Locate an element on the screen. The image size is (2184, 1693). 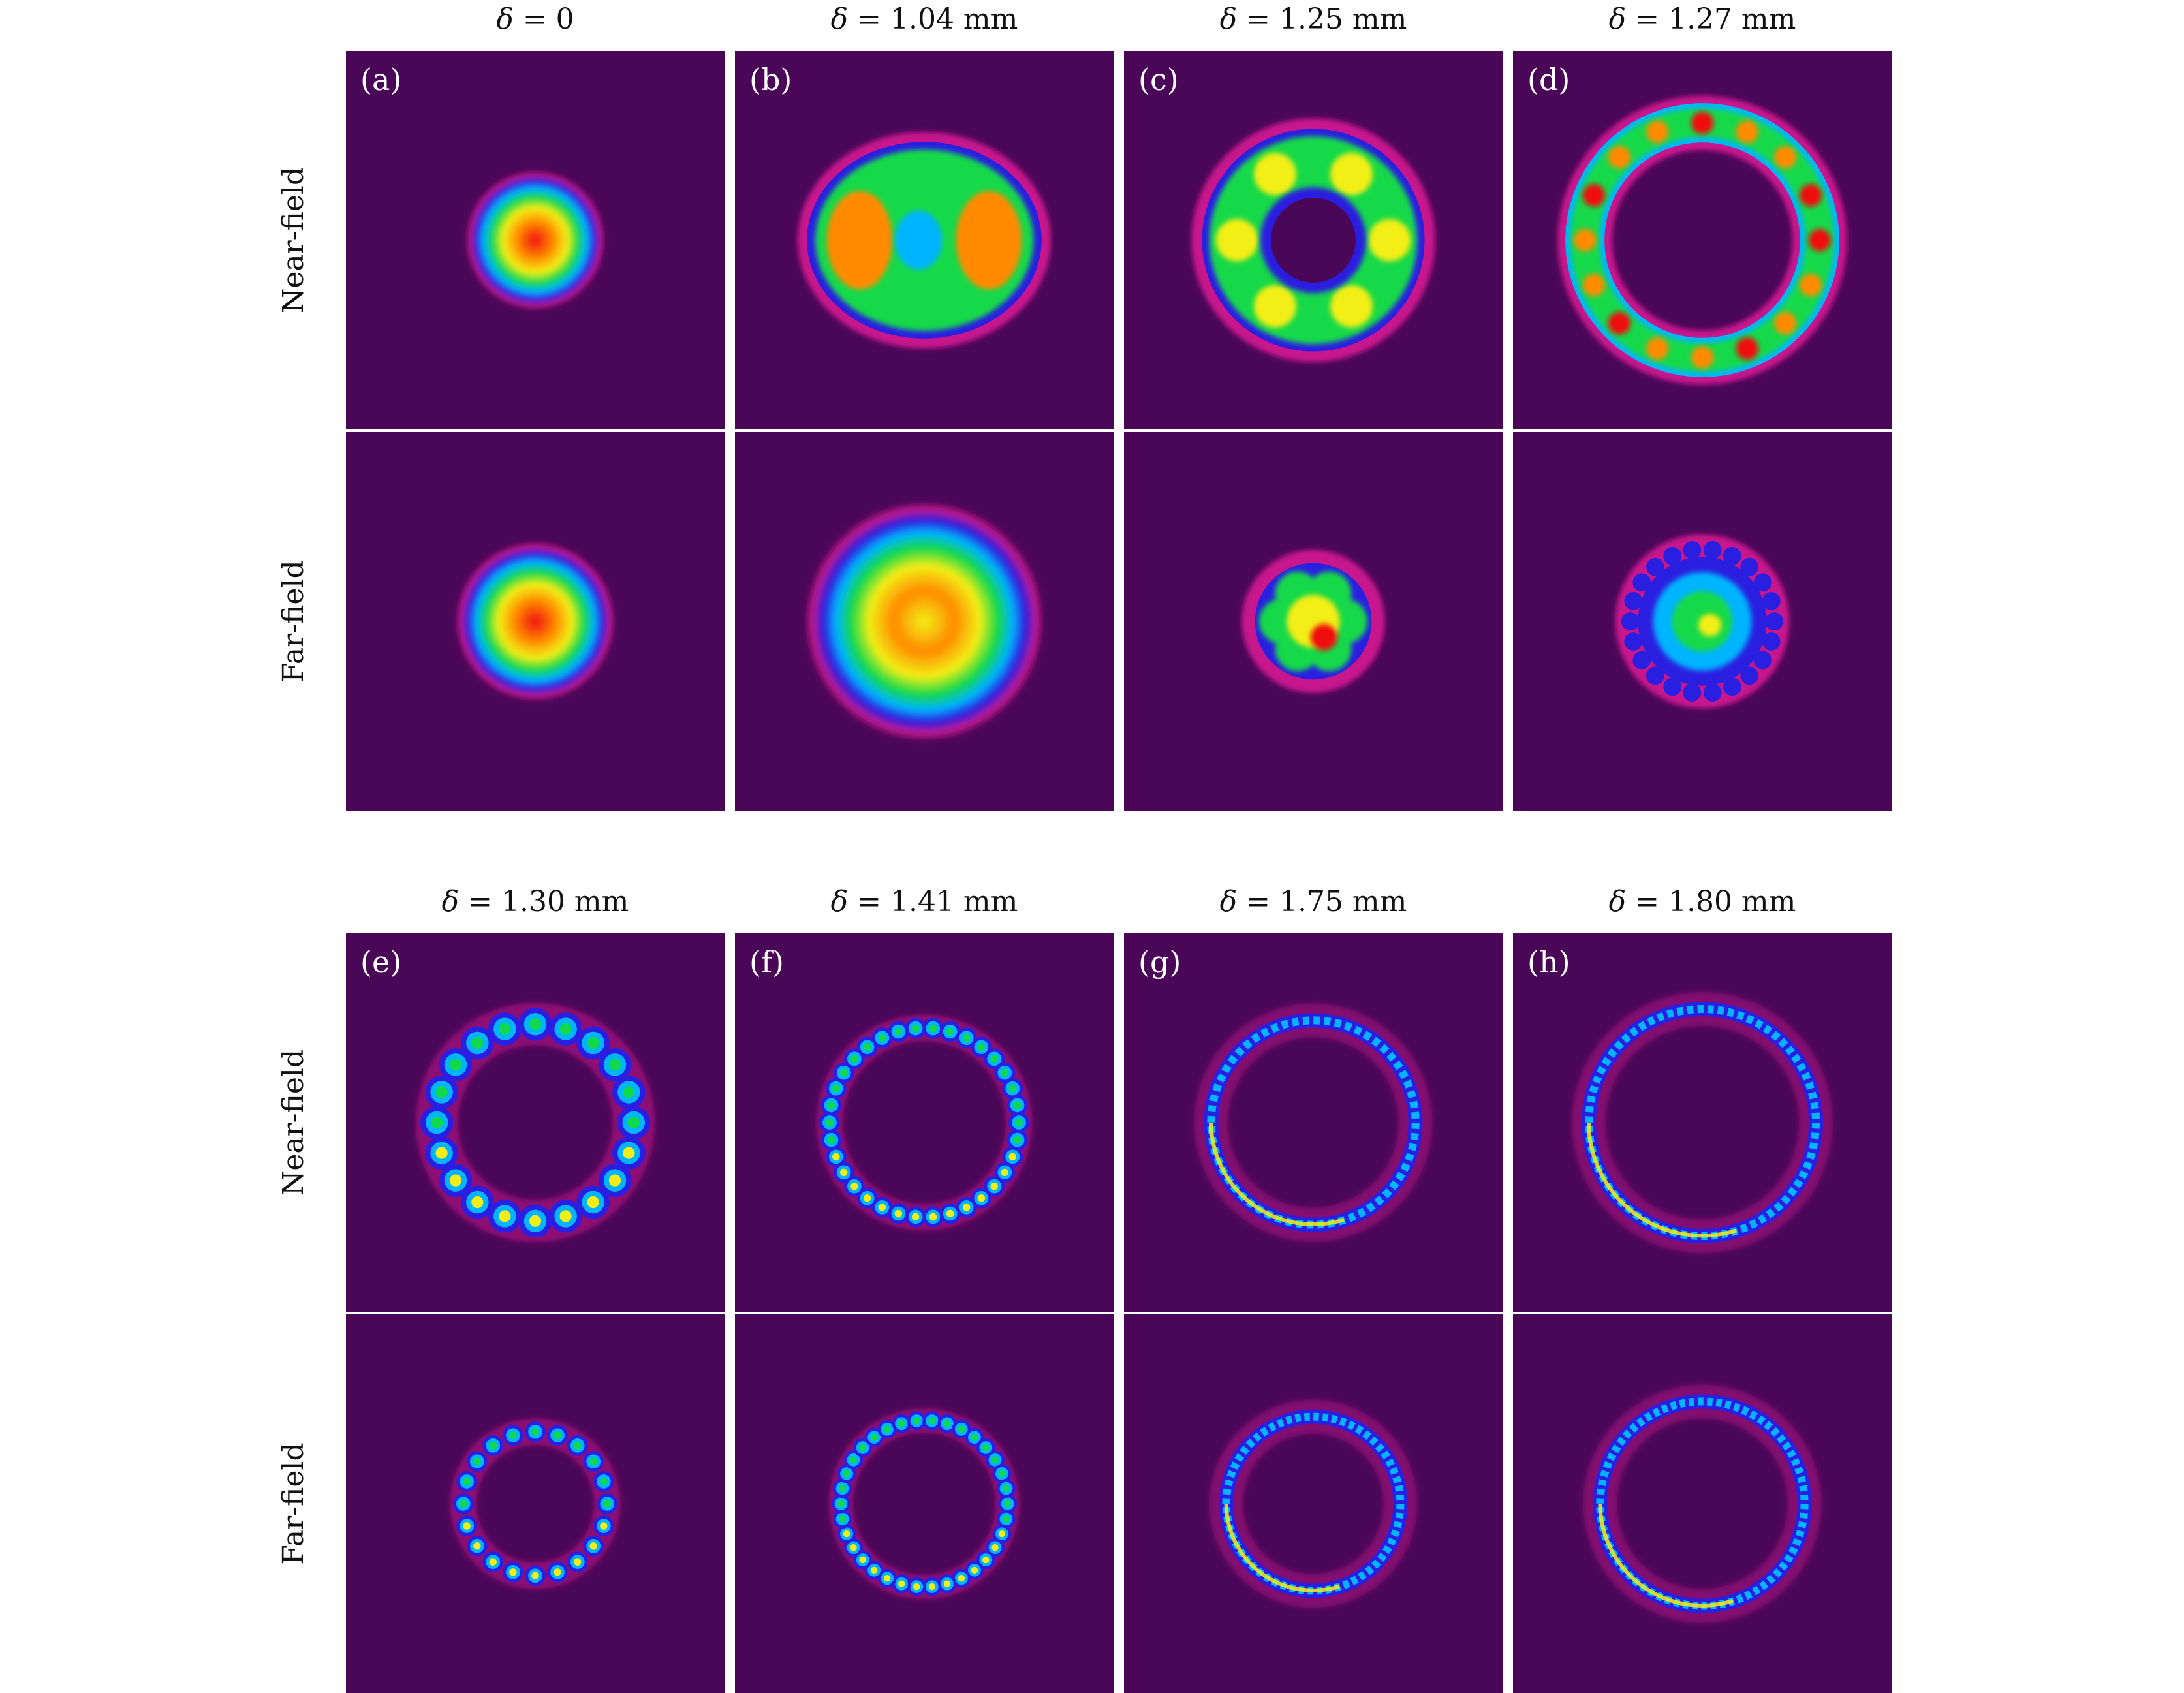
column-title: δ = 1.75 mm is located at coordinates (1314, 902).